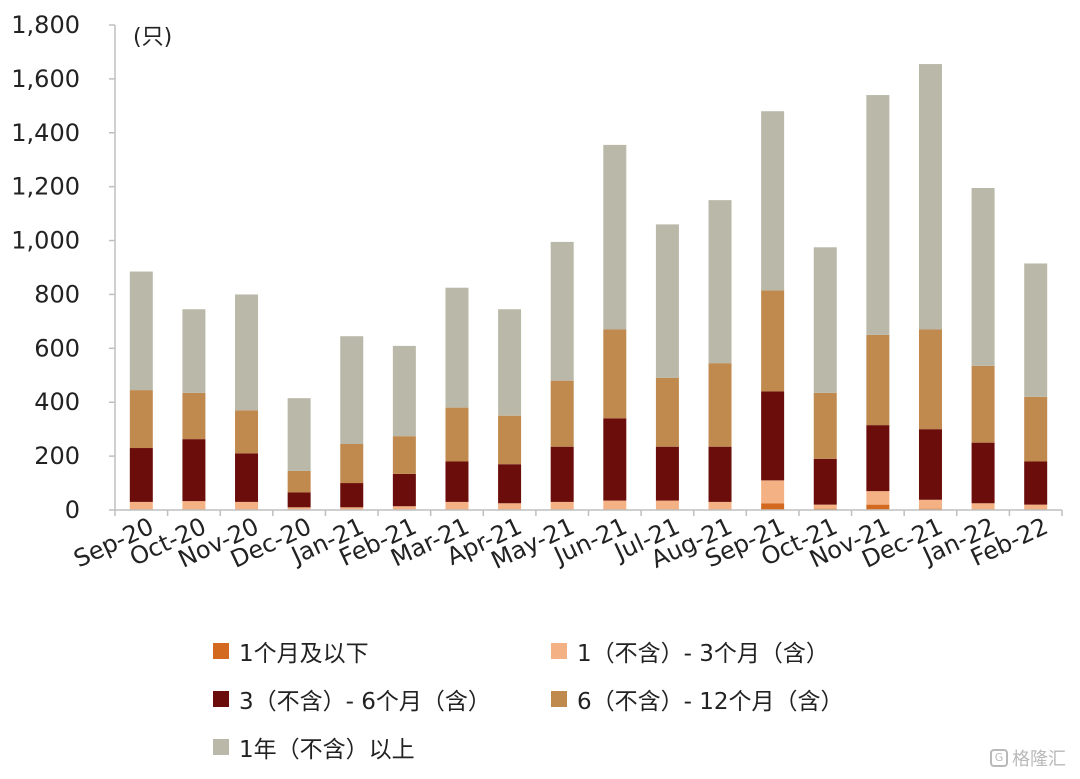  Describe the element at coordinates (1039, 759) in the screenshot. I see `watermark-text: 格隆汇` at that location.